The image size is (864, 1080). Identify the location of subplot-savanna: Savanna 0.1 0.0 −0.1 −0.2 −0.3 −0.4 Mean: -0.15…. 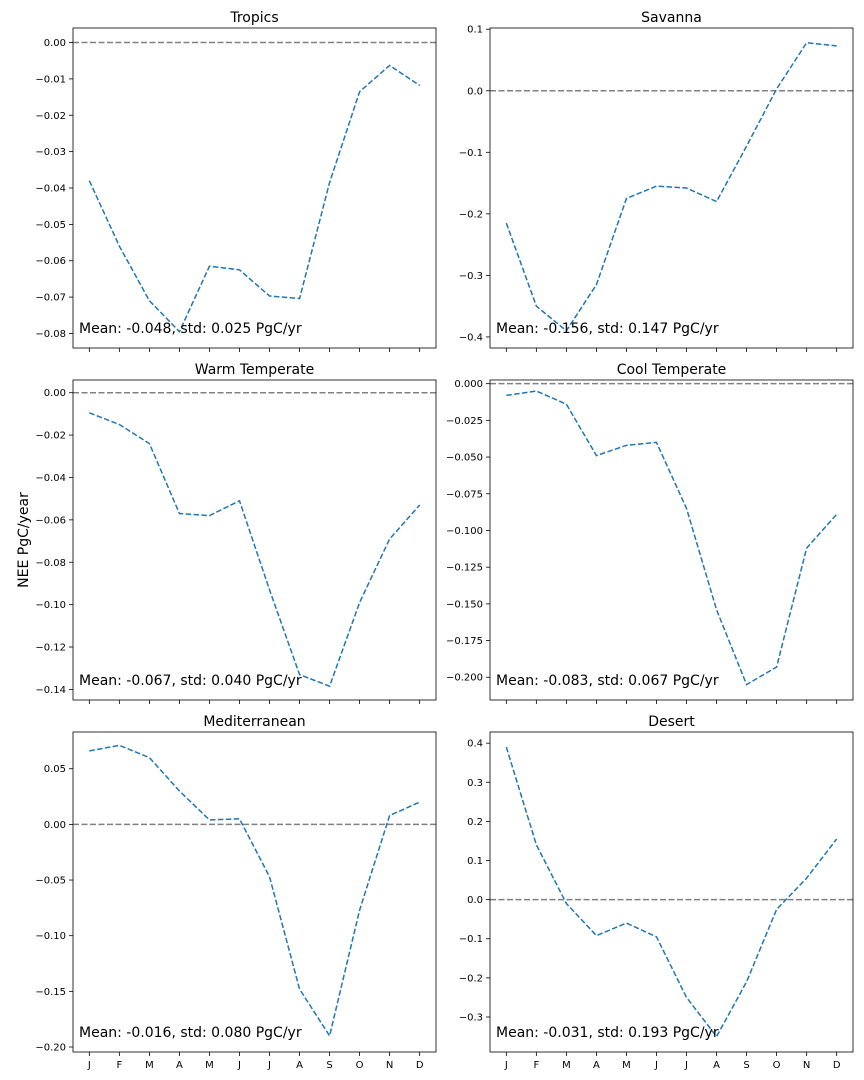
(656, 181).